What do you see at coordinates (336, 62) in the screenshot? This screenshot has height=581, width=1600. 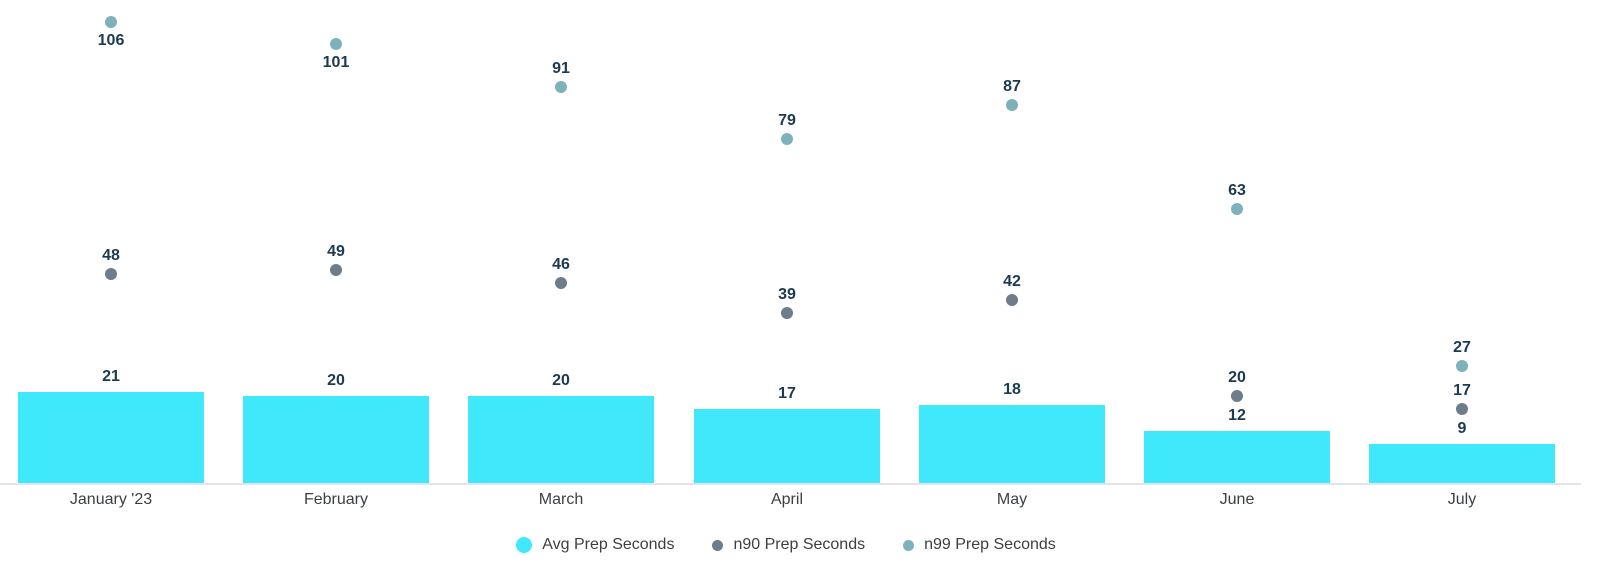 I see `n99-value-label: 101` at bounding box center [336, 62].